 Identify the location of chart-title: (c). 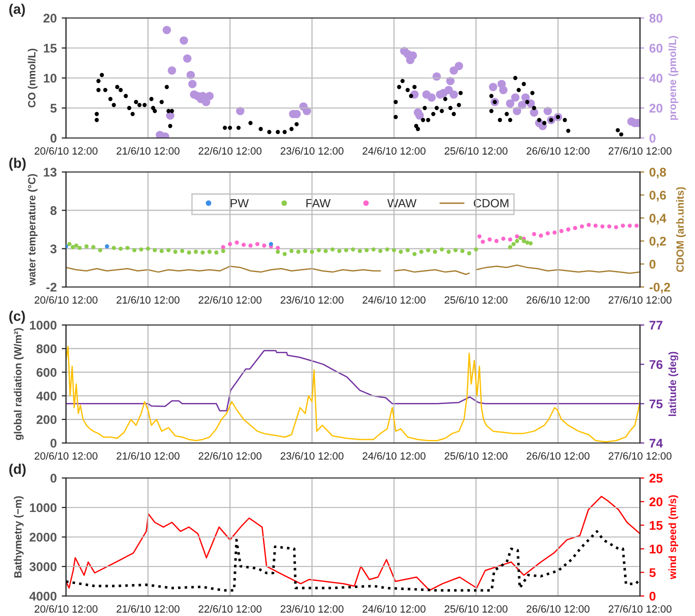
(17, 317).